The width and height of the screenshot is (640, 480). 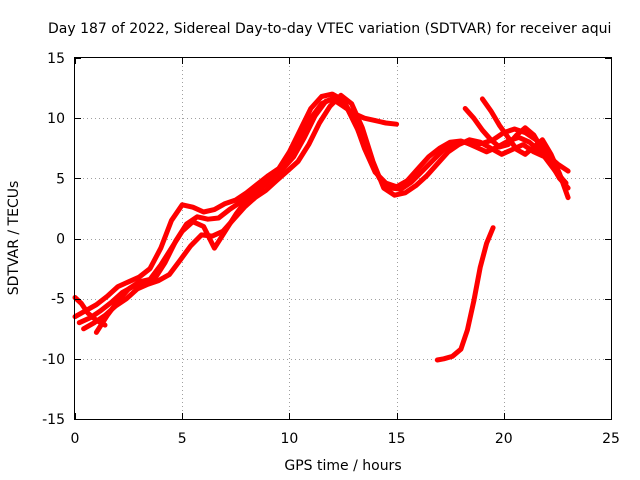 What do you see at coordinates (516, 148) in the screenshot?
I see `series-line-sat-e` at bounding box center [516, 148].